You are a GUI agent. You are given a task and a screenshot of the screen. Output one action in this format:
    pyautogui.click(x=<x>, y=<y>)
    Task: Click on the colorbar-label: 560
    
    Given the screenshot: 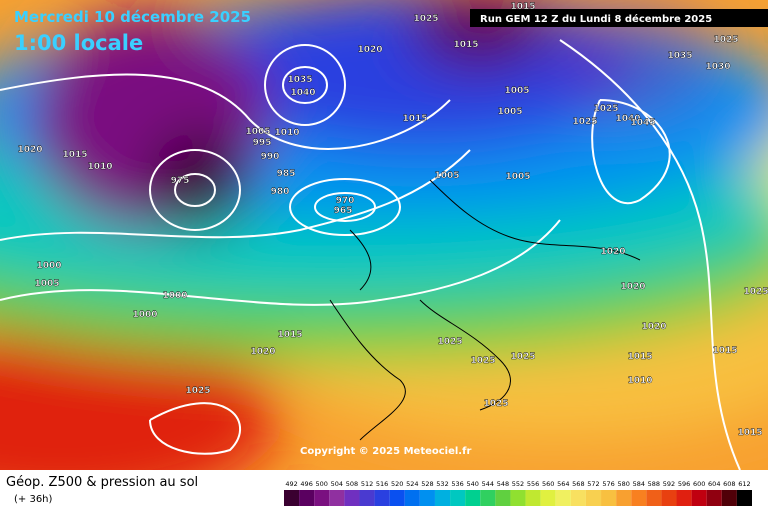 What is the action you would take?
    pyautogui.click(x=548, y=484)
    